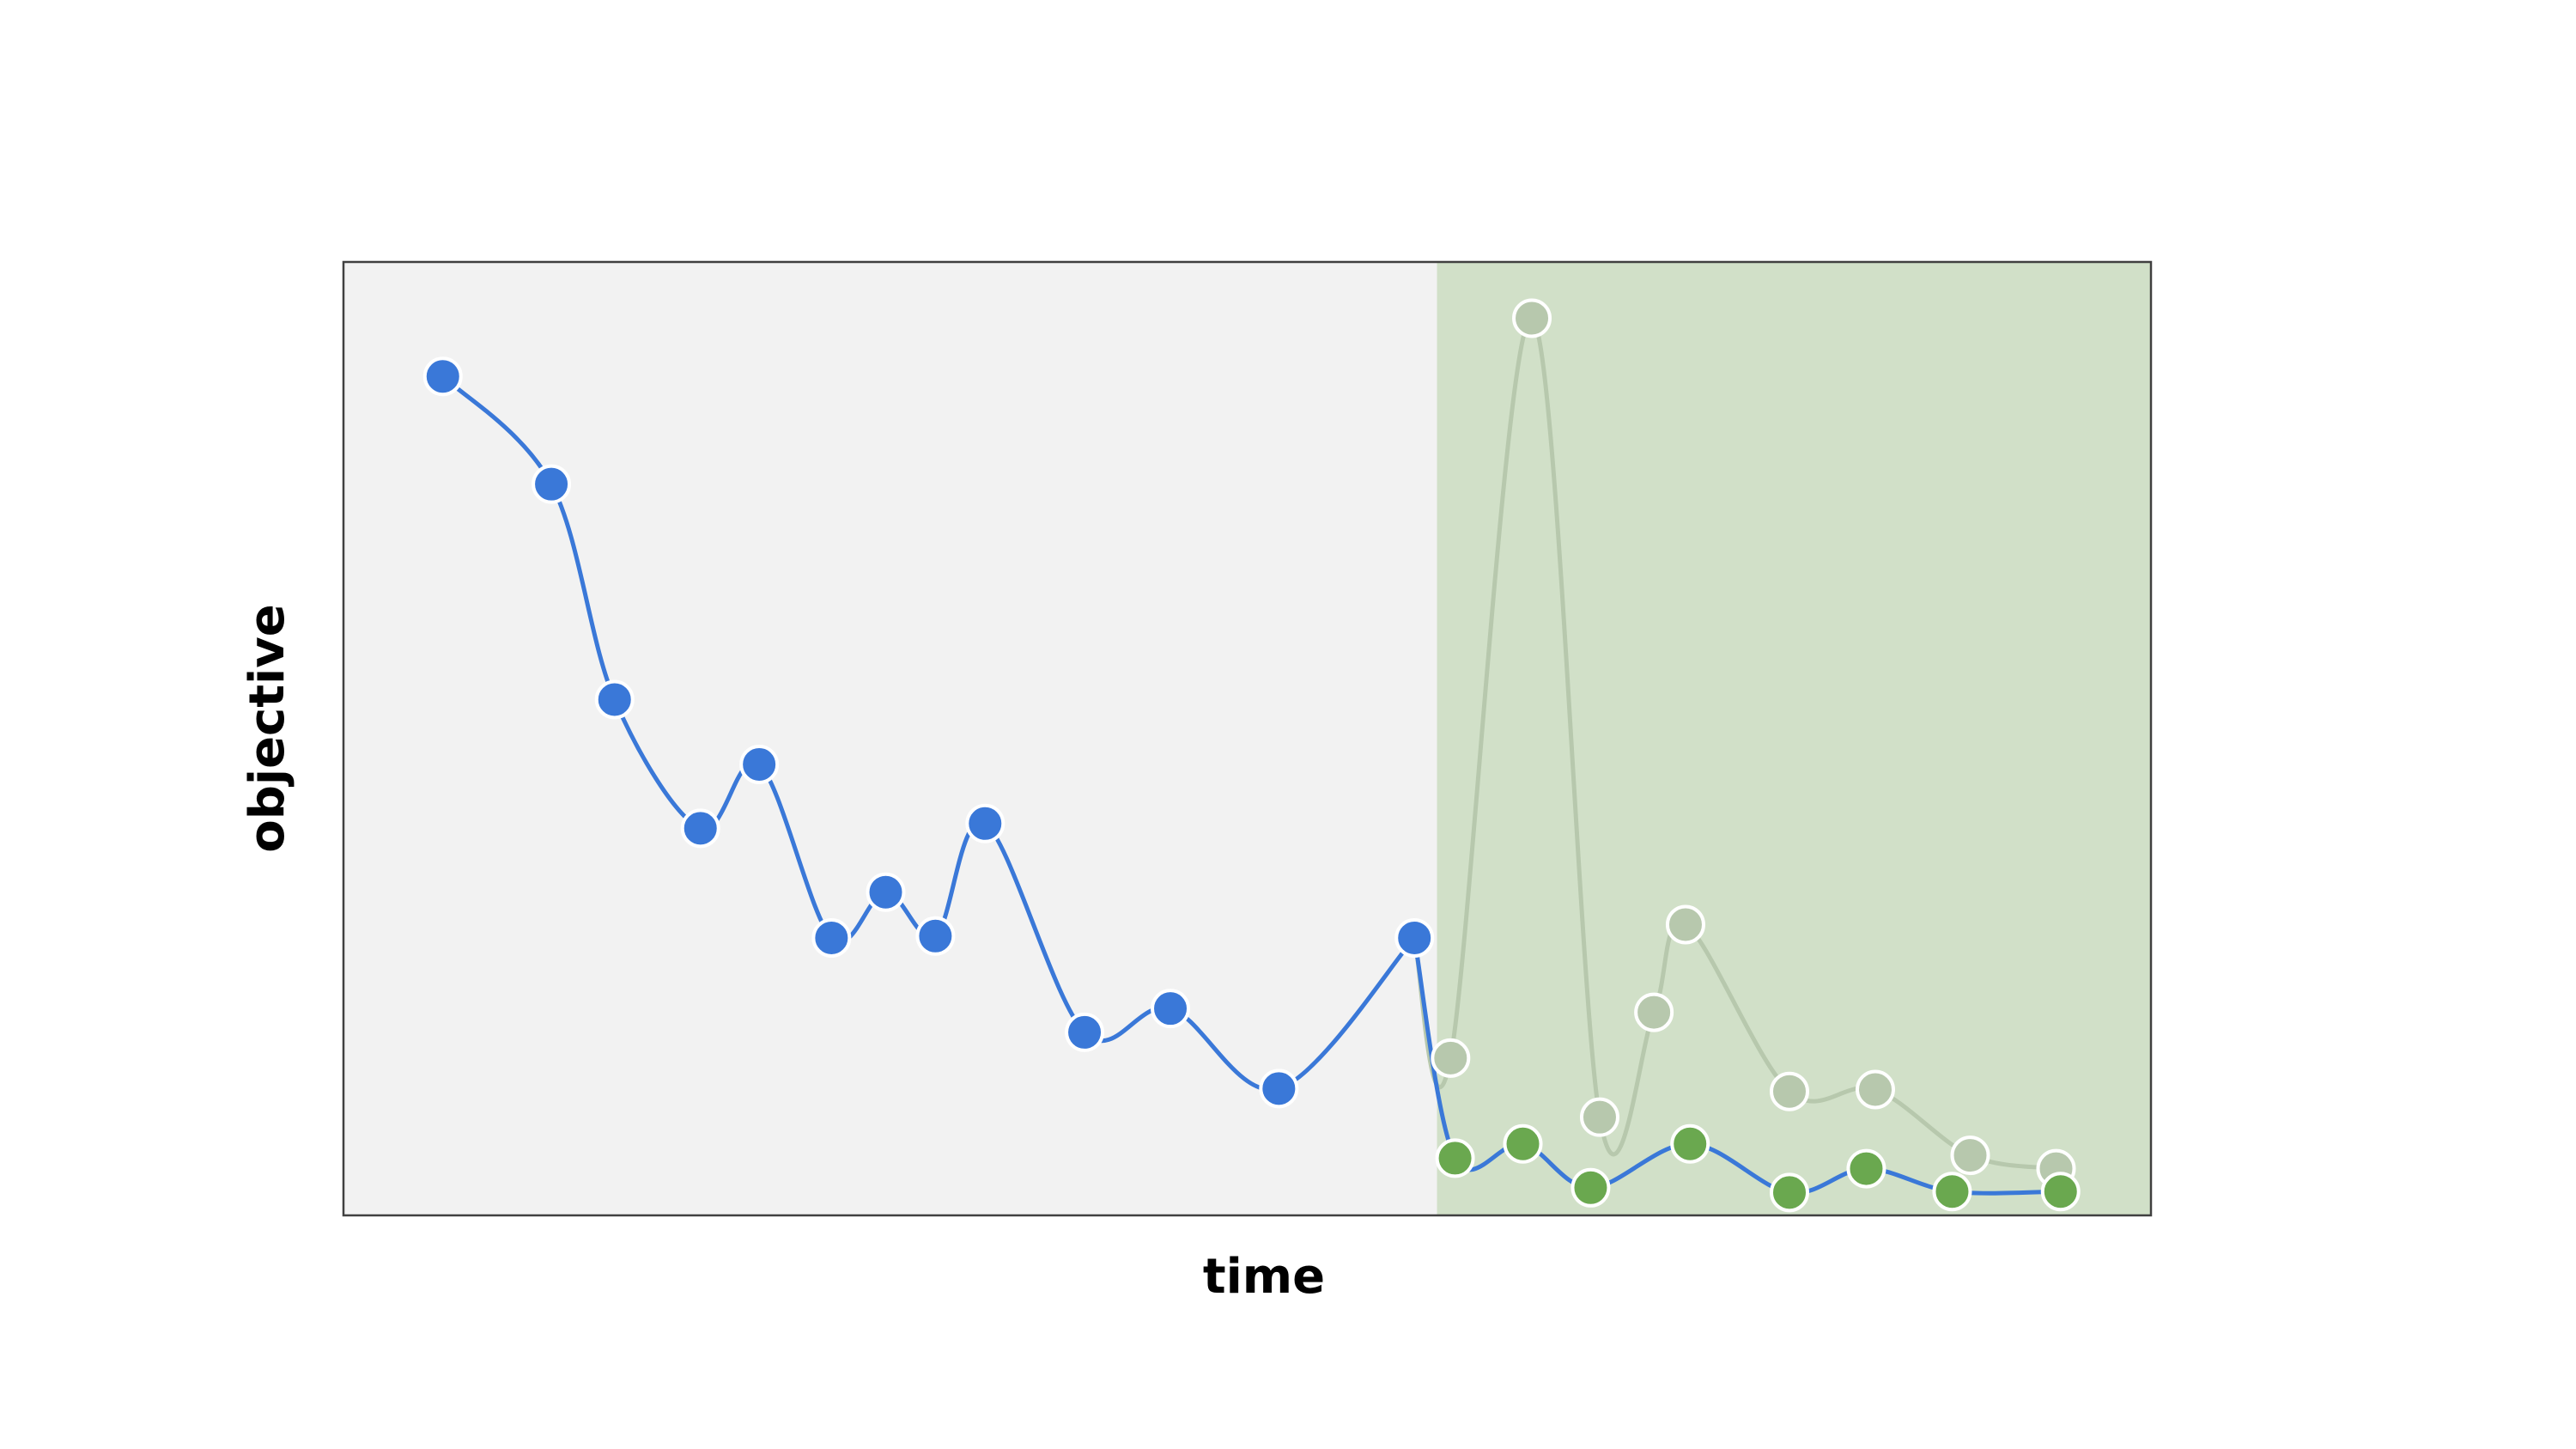 This screenshot has width=2576, height=1449. What do you see at coordinates (268, 728) in the screenshot?
I see `y-axis-label: objective` at bounding box center [268, 728].